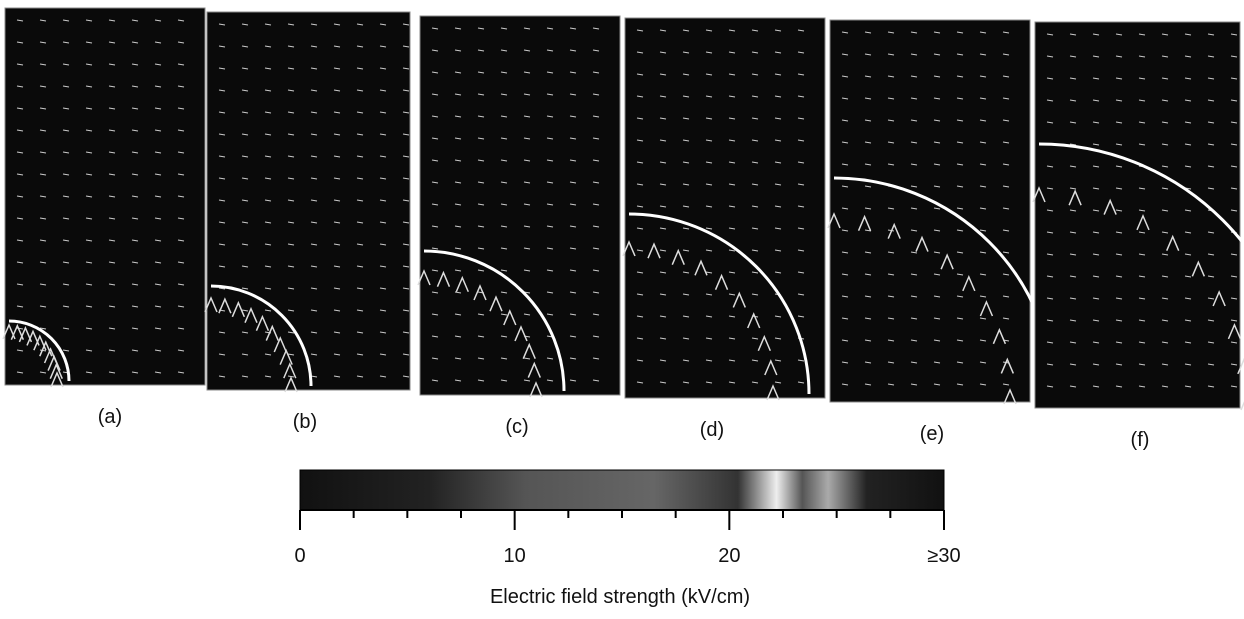  I want to click on panel-background, so click(1137, 215).